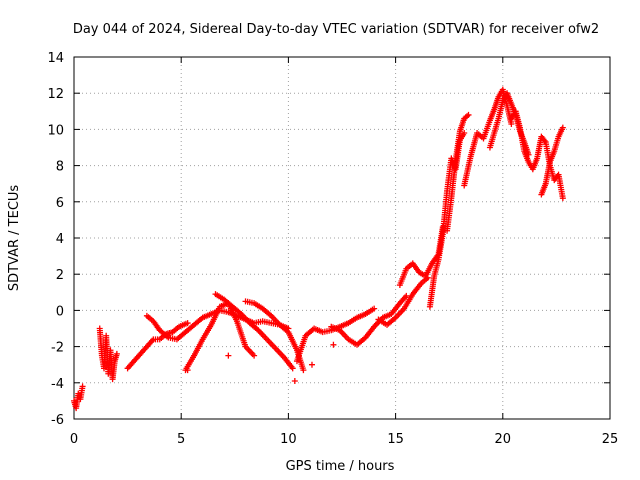  What do you see at coordinates (503, 439) in the screenshot?
I see `x-tick-label: 20` at bounding box center [503, 439].